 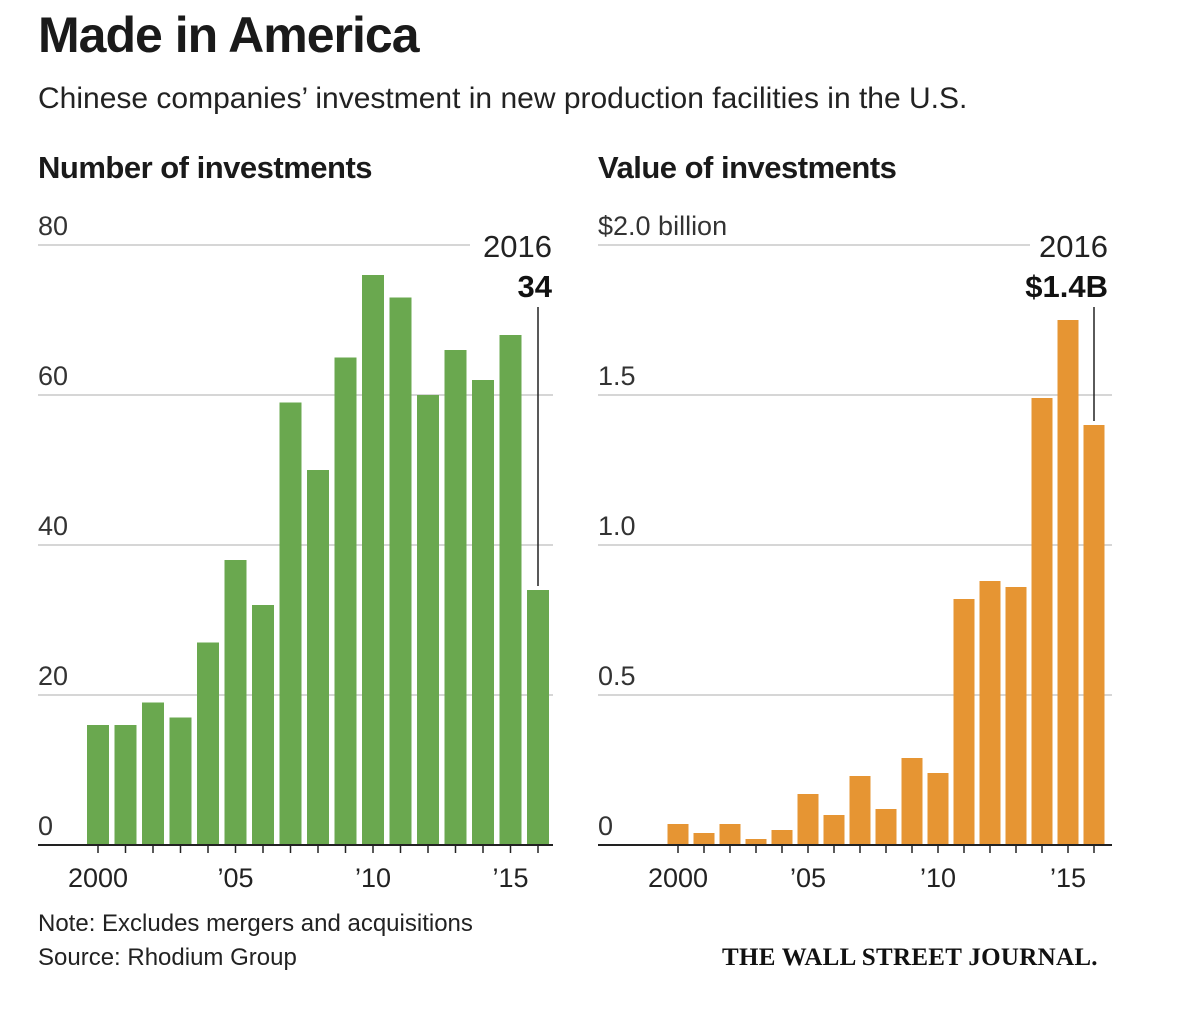 What do you see at coordinates (910, 957) in the screenshot?
I see `publisher-logo: THE WALL STREET JOURNAL.` at bounding box center [910, 957].